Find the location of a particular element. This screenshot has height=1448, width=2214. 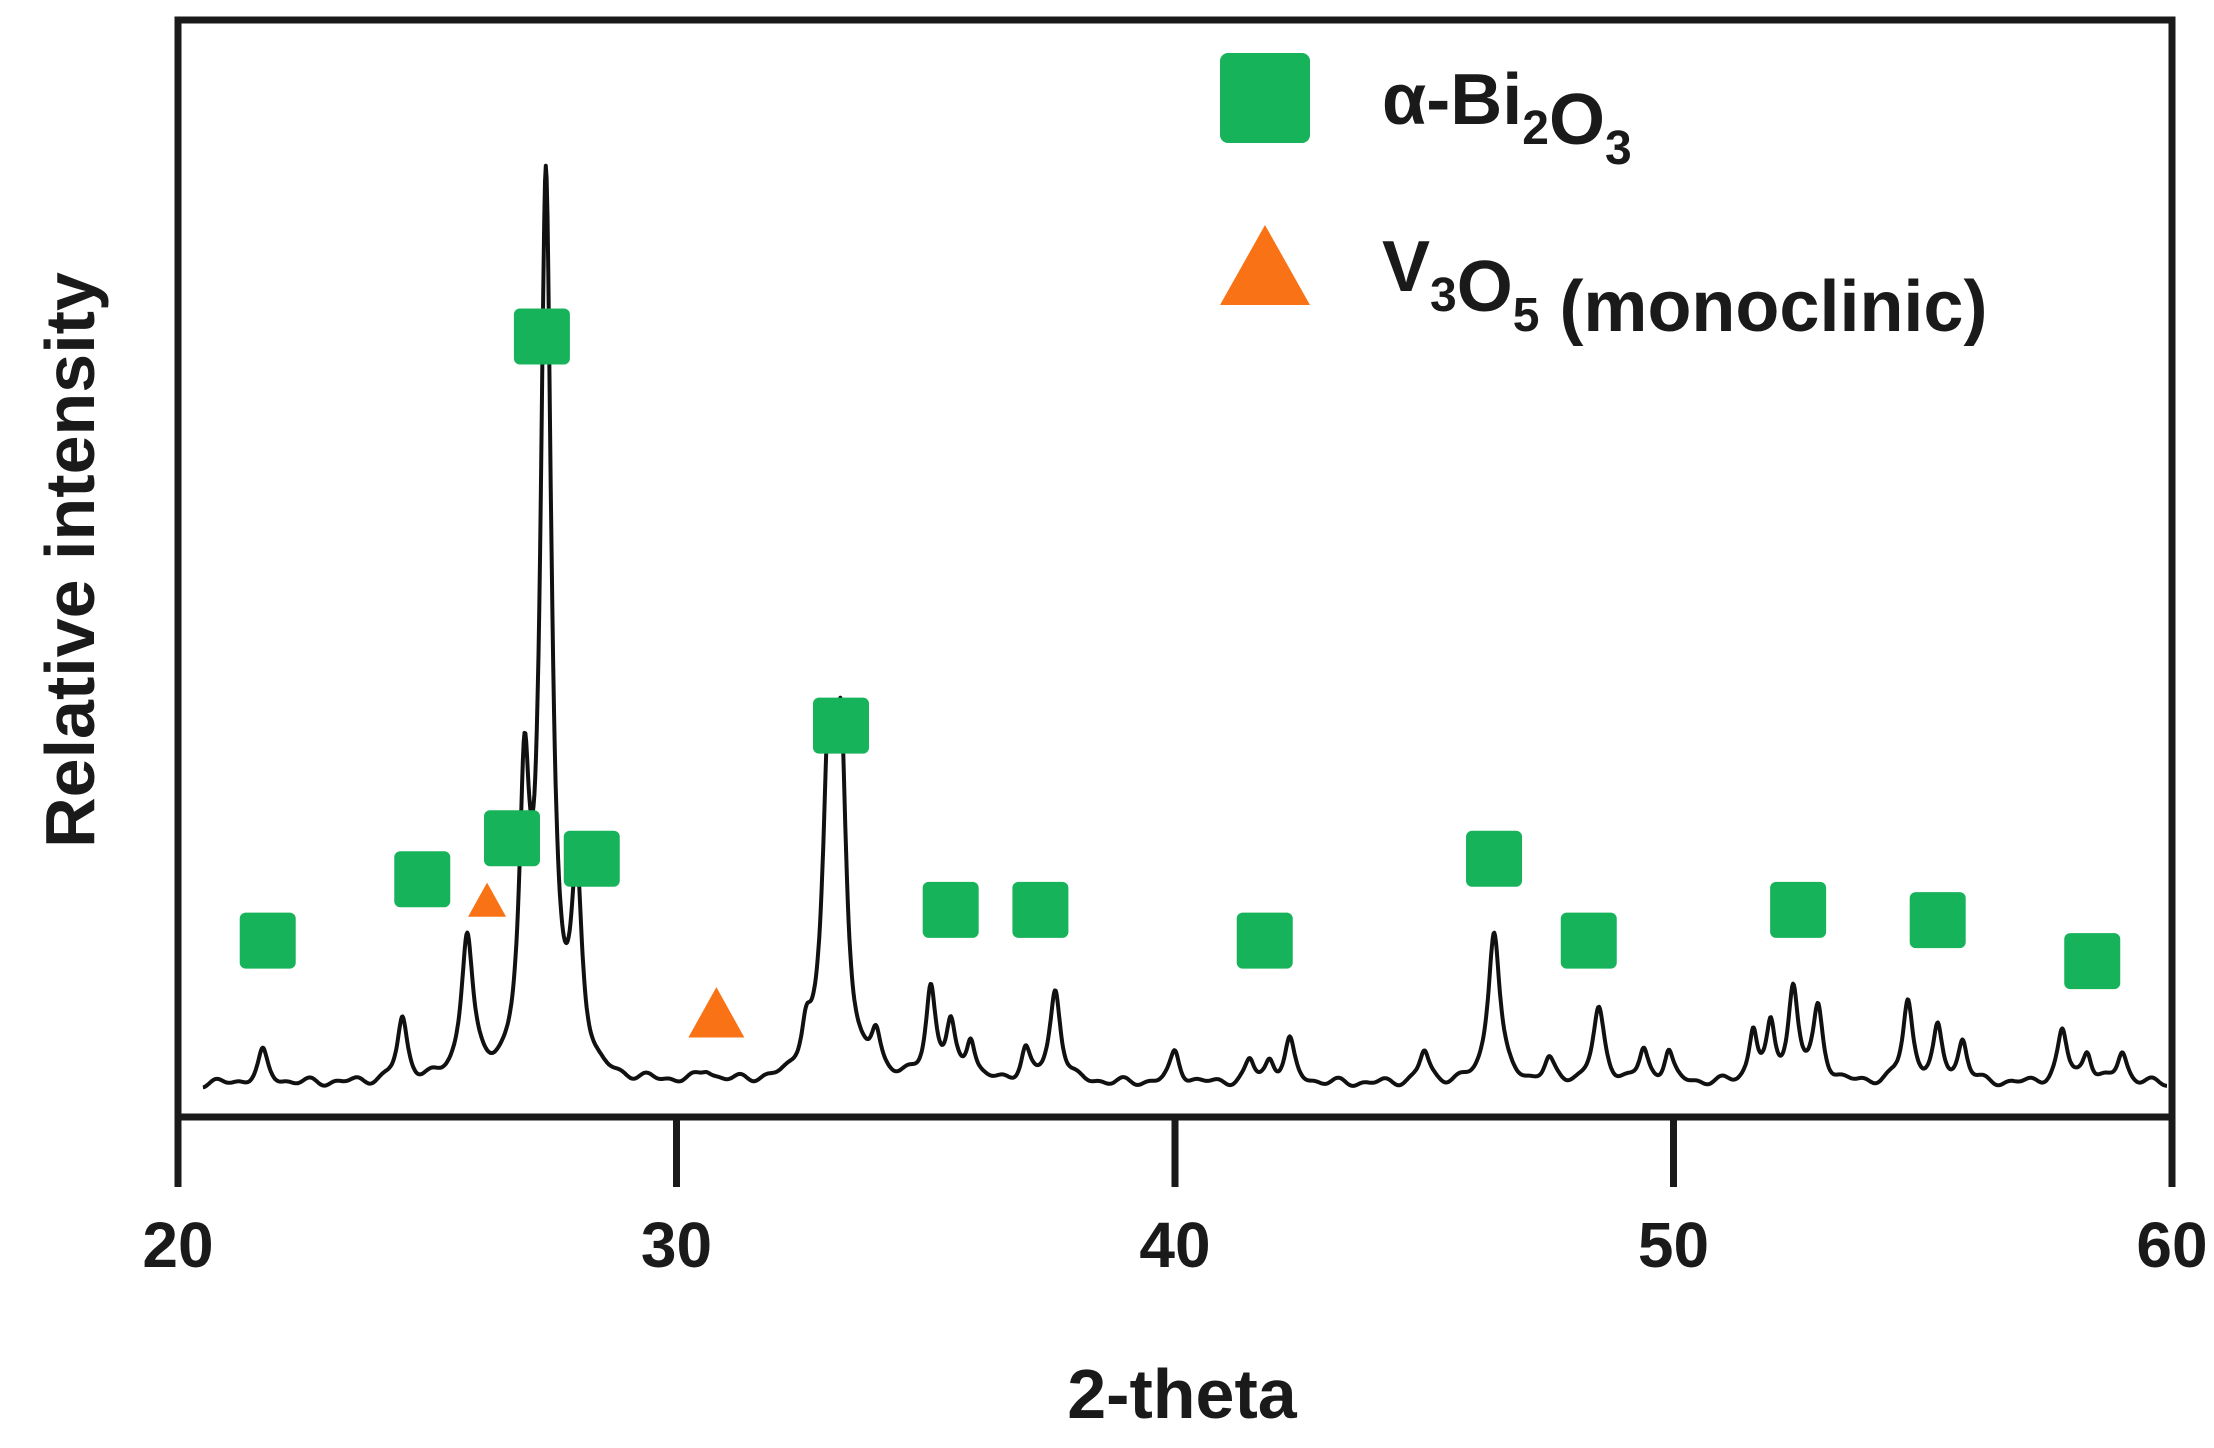

x-axis-title: 2-theta is located at coordinates (1182, 1394).